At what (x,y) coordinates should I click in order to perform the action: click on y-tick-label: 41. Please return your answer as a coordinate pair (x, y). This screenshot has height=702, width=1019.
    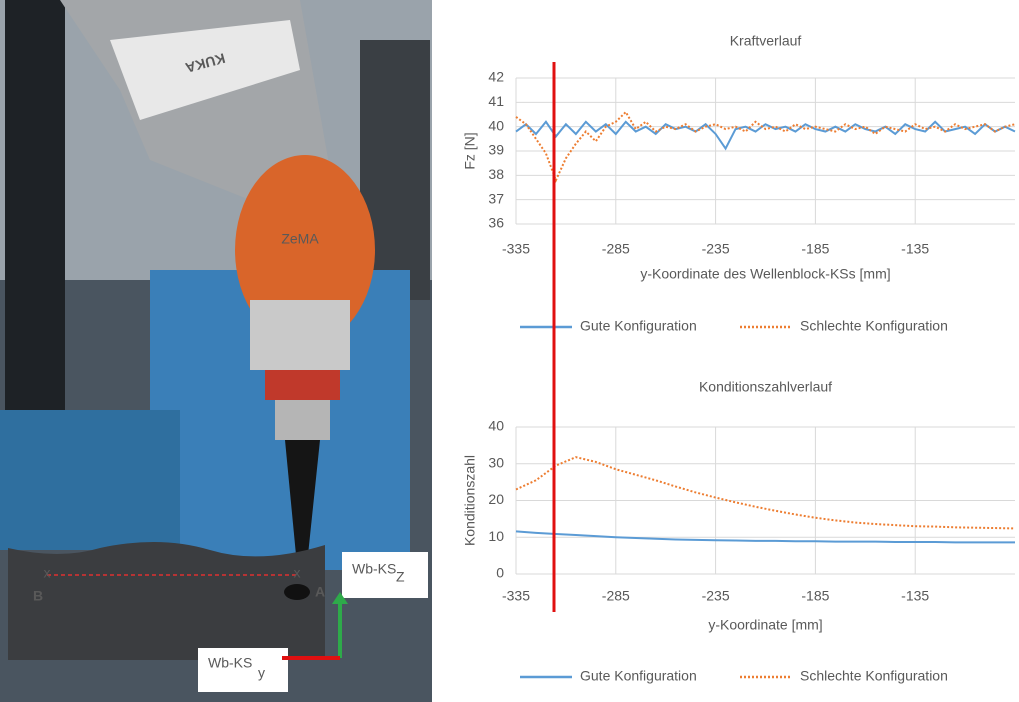
    Looking at the image, I should click on (496, 101).